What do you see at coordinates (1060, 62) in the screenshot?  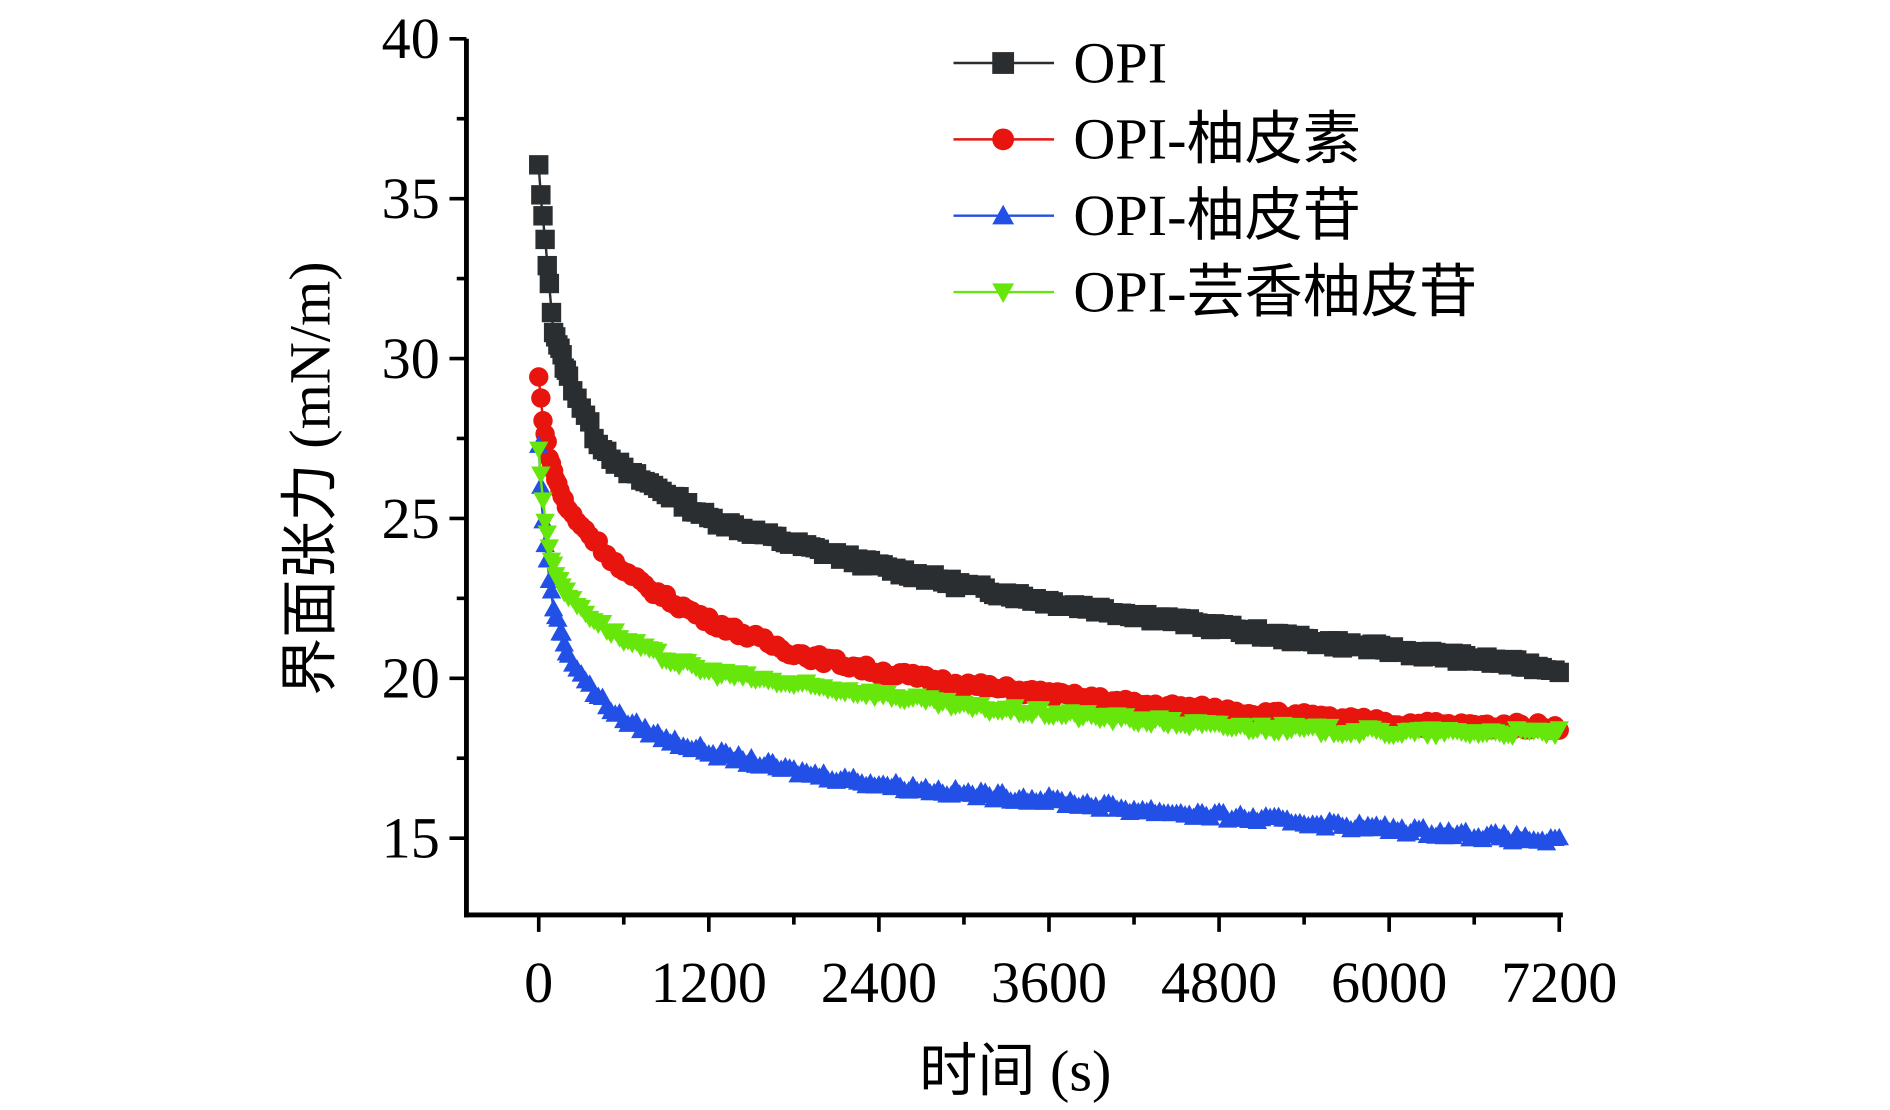 I see `legend-item: OPI` at bounding box center [1060, 62].